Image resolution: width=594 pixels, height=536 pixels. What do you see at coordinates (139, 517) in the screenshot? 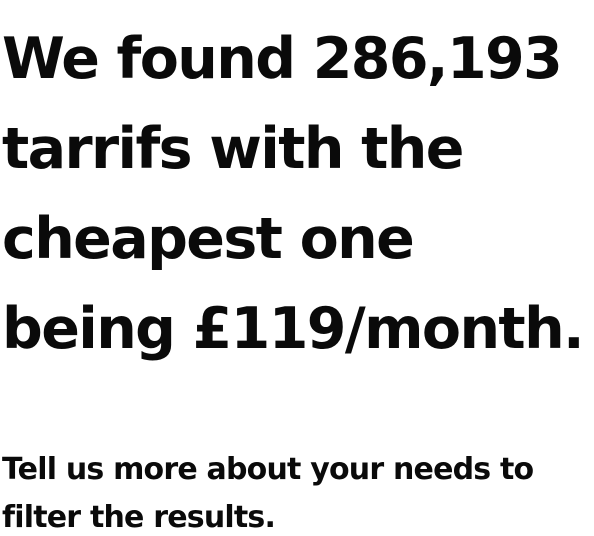
I see `filter-prompt-line-2: filter the results.` at bounding box center [139, 517].